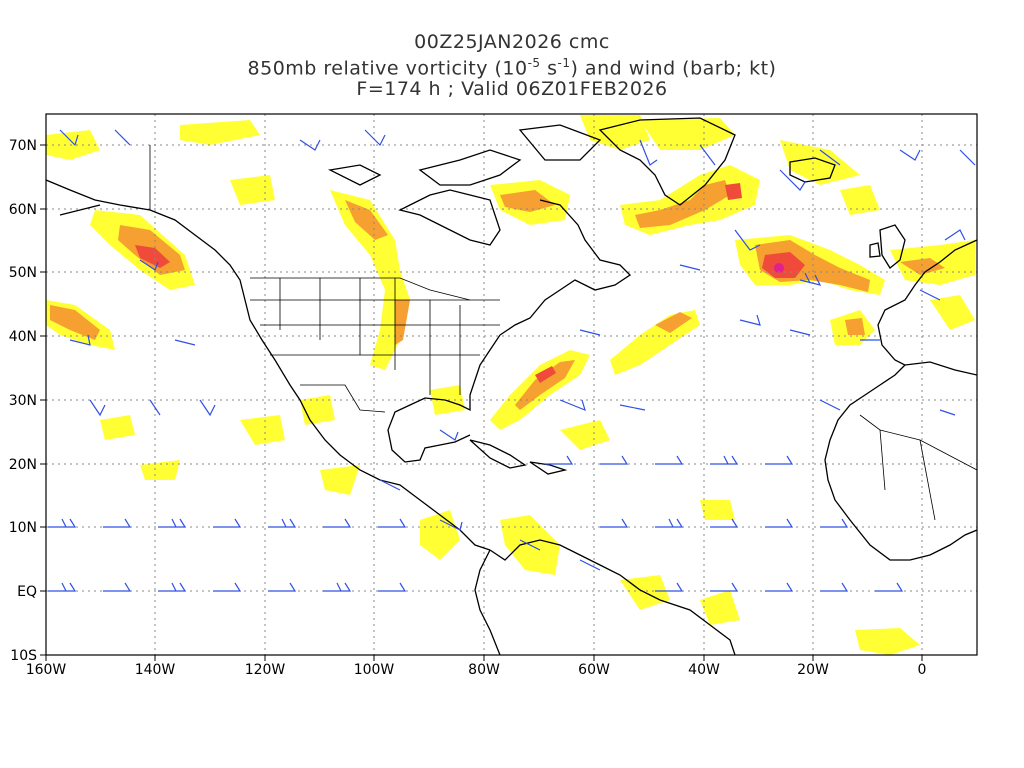 Image resolution: width=1024 pixels, height=768 pixels. Describe the element at coordinates (23, 528) in the screenshot. I see `lat-label: 10N` at that location.